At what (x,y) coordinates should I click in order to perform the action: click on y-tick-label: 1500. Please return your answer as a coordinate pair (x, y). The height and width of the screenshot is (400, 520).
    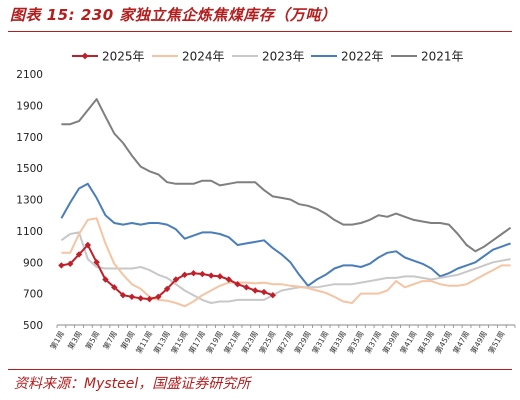
    Looking at the image, I should click on (29, 169).